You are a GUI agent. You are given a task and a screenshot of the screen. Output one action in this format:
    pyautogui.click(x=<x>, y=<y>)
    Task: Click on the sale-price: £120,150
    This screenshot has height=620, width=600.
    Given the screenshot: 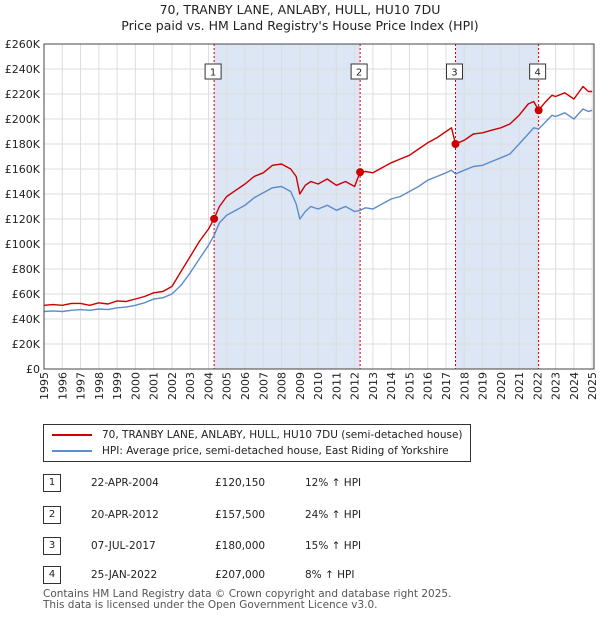 What is the action you would take?
    pyautogui.click(x=240, y=483)
    